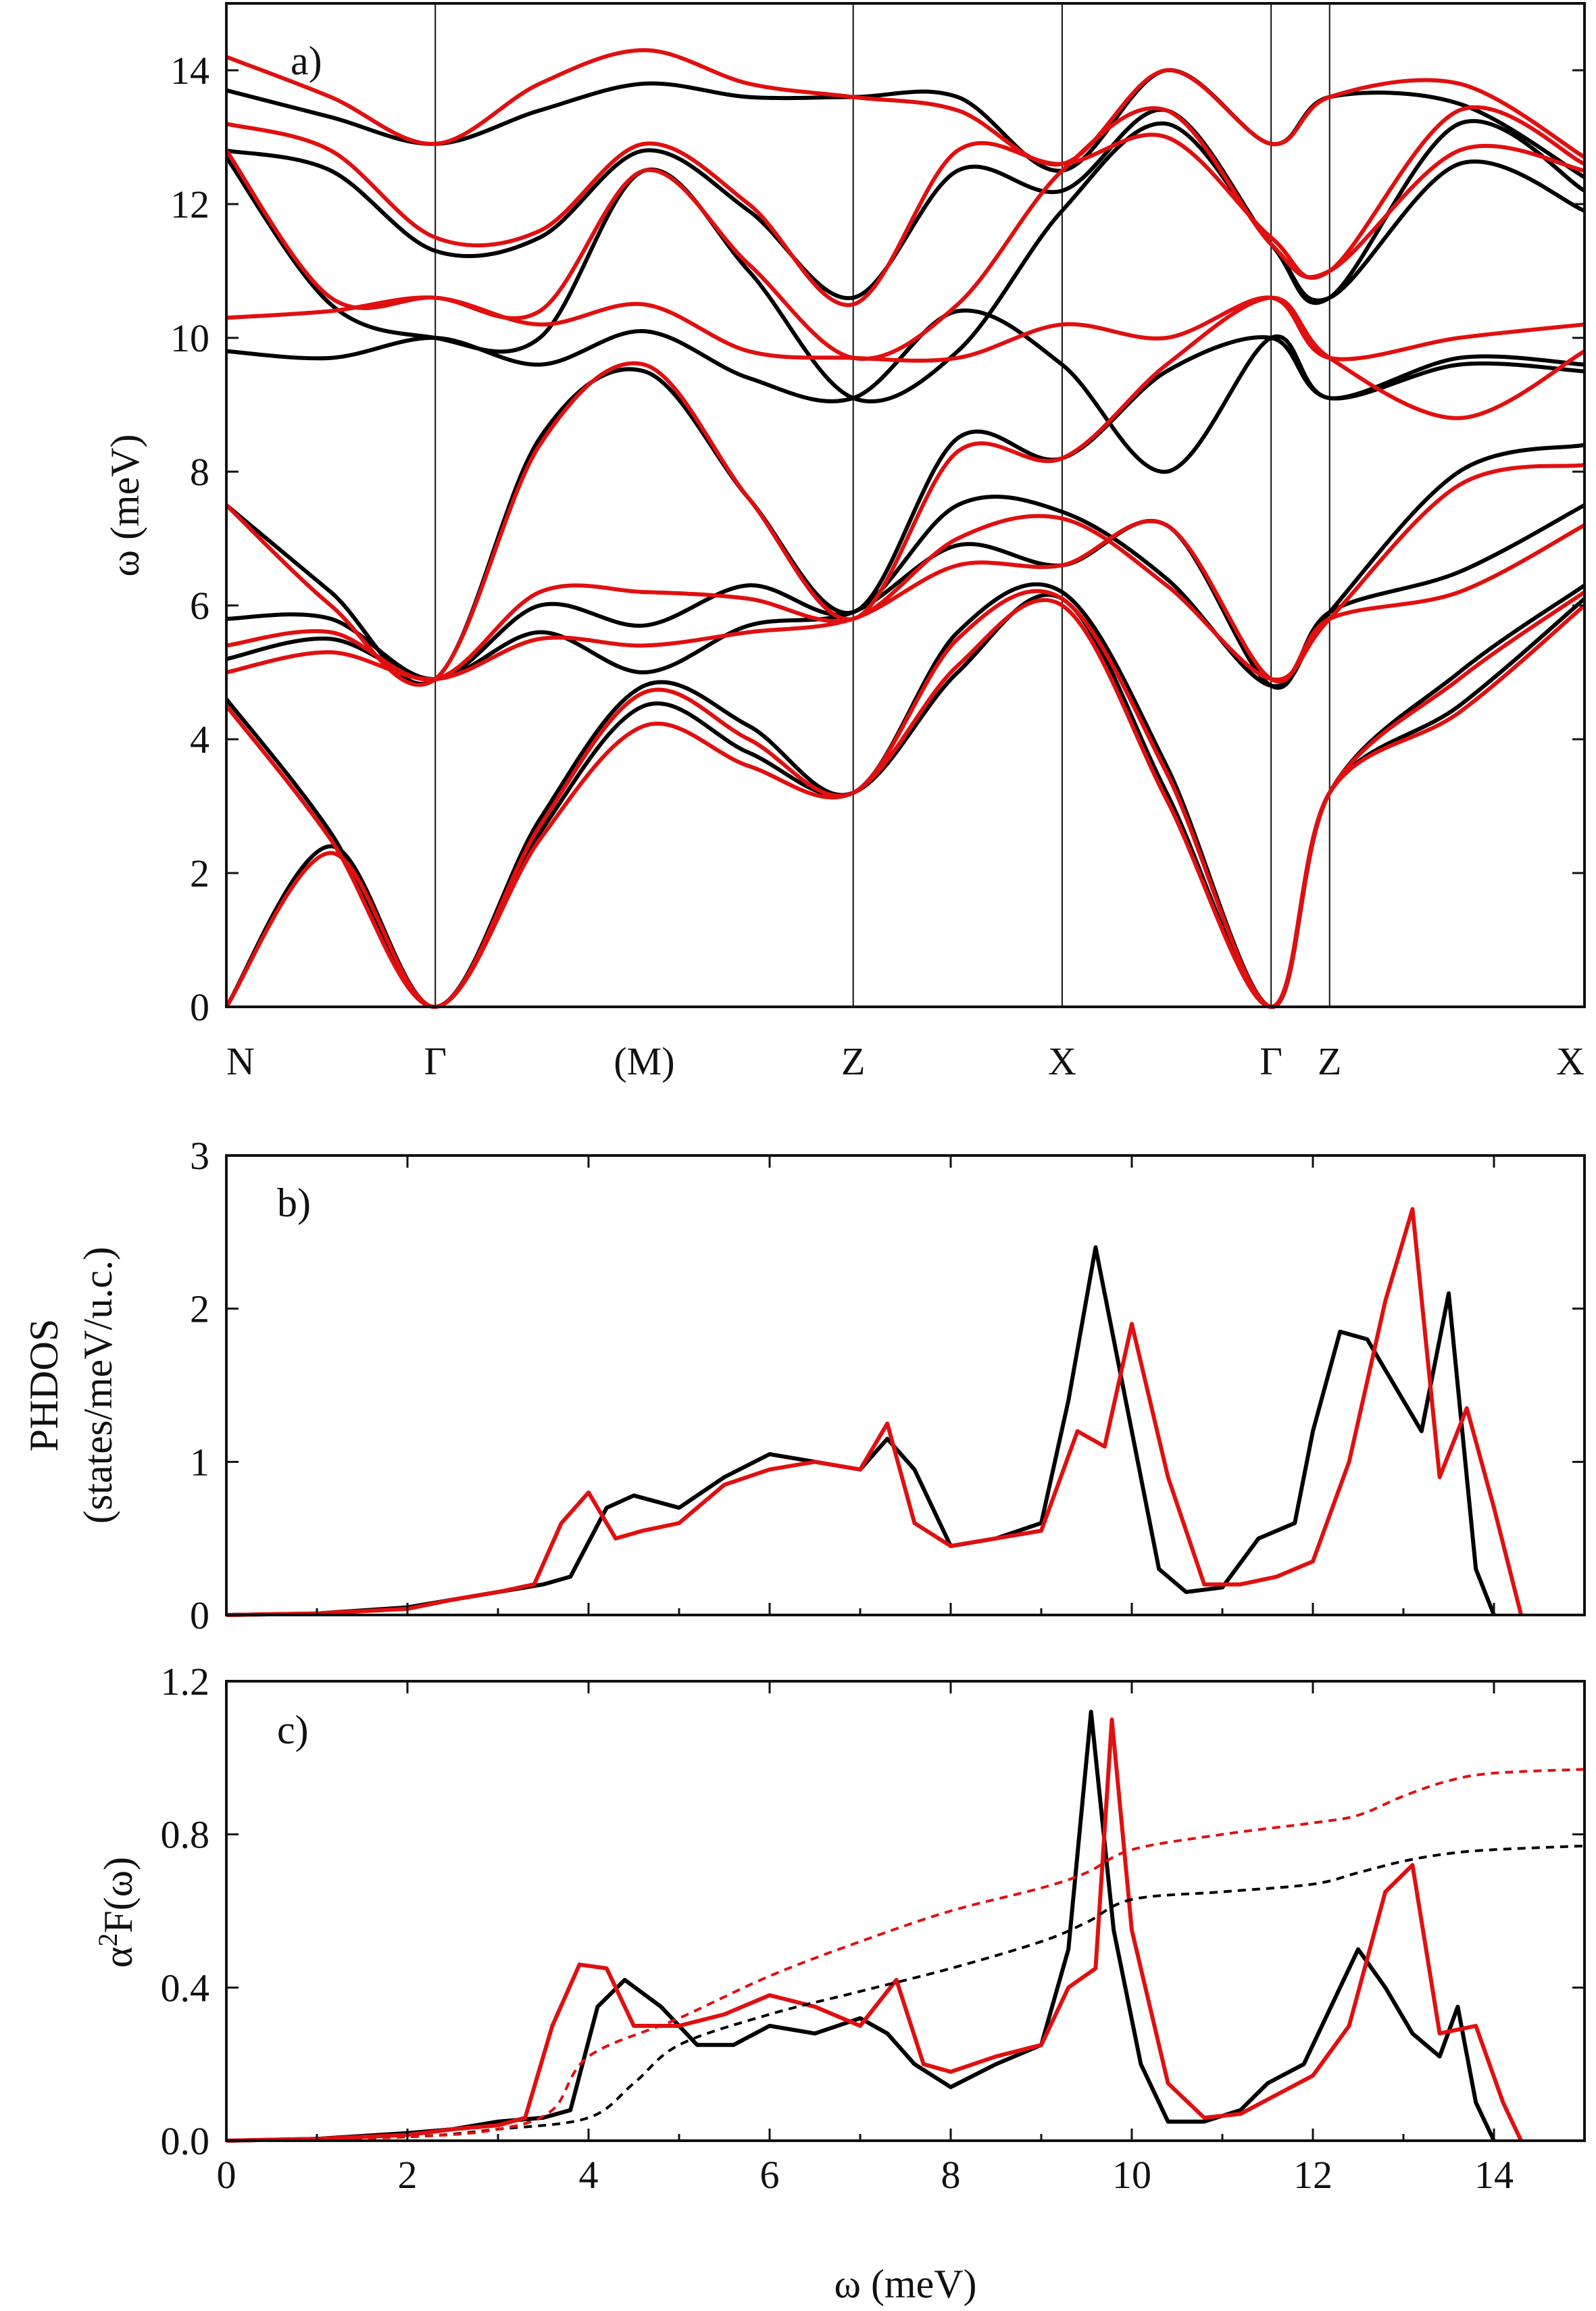 Image resolution: width=1596 pixels, height=2311 pixels. Describe the element at coordinates (186, 1988) in the screenshot. I see `ytick-label: 0.4` at that location.